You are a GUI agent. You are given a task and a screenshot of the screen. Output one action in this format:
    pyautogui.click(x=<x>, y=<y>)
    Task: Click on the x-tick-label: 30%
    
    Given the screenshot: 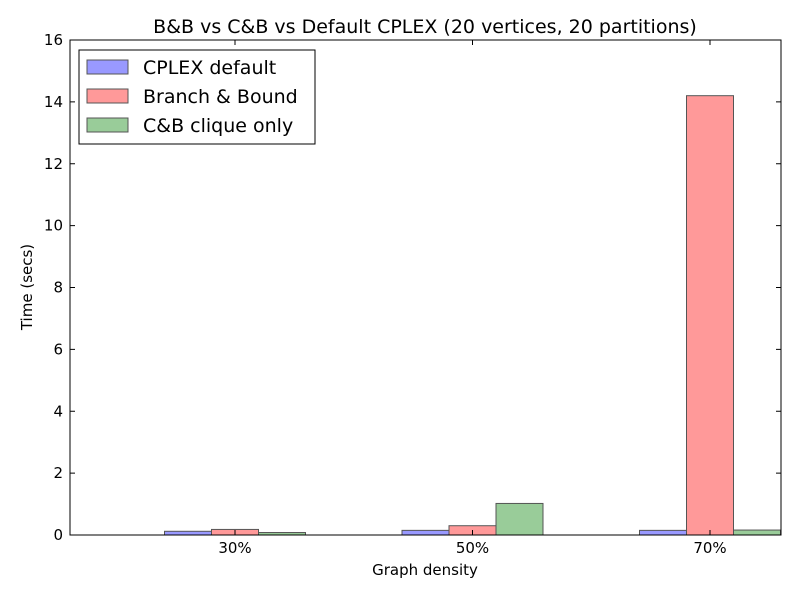 What is the action you would take?
    pyautogui.click(x=234, y=548)
    